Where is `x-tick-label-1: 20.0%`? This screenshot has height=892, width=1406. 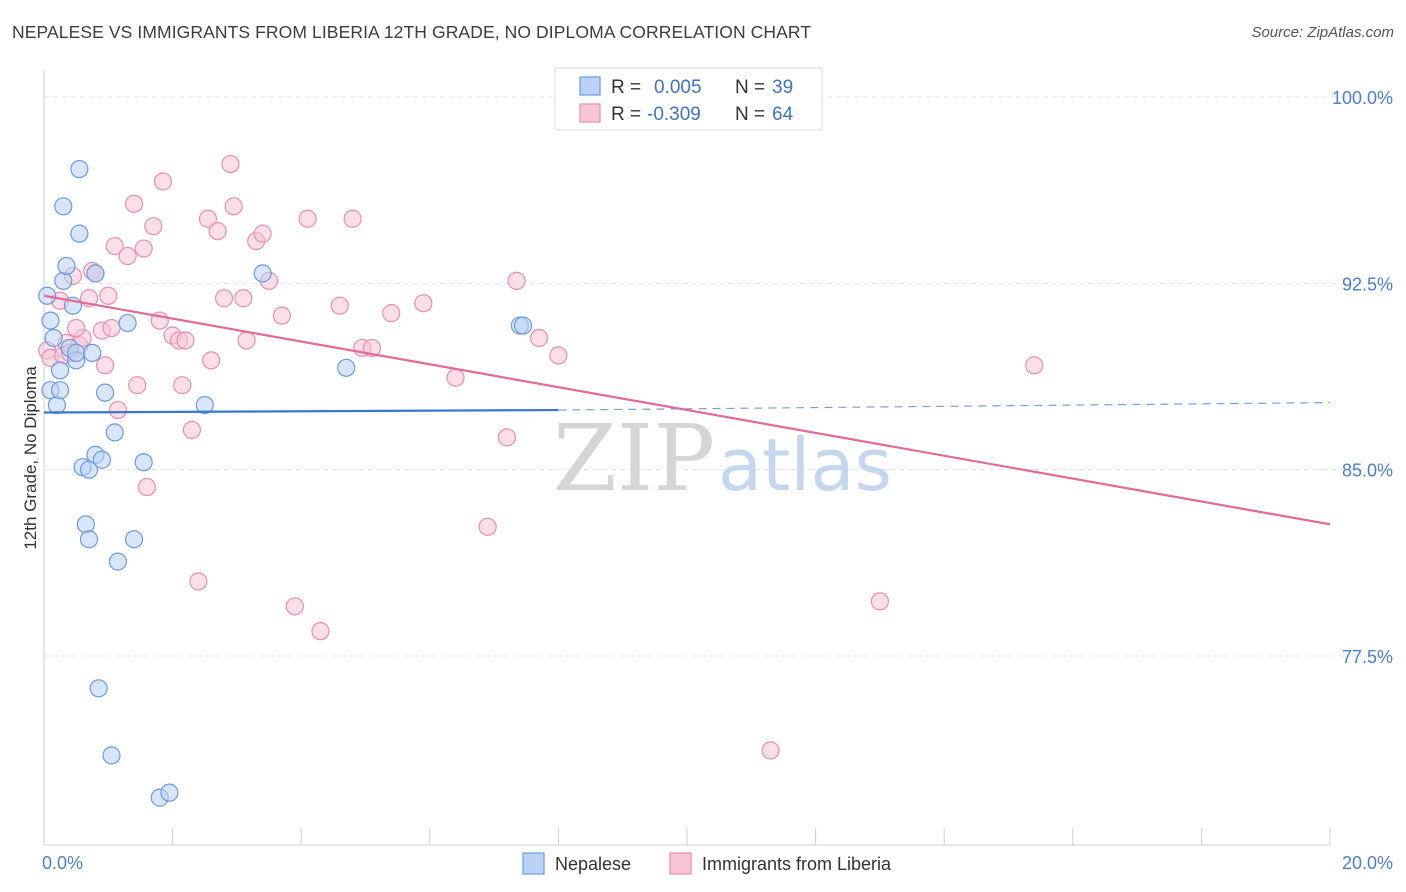
x-tick-label-1: 20.0% is located at coordinates (1367, 863).